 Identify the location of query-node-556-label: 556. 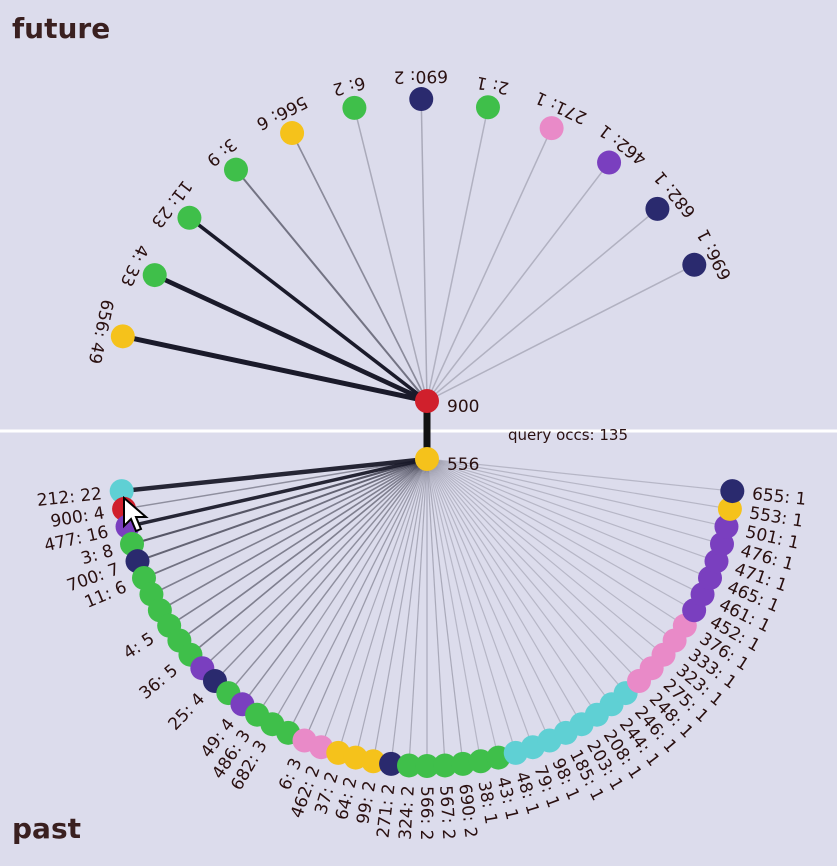
(463, 465).